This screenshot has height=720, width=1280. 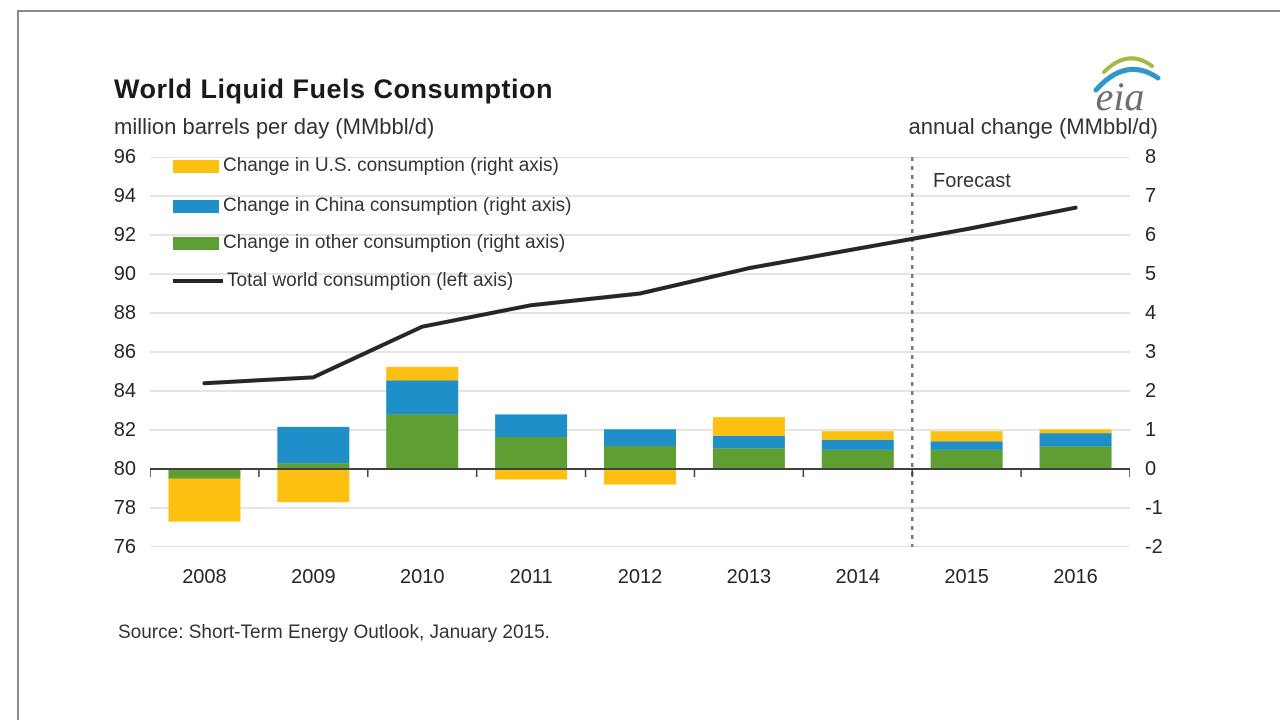 I want to click on bar-2013-china, so click(x=748, y=442).